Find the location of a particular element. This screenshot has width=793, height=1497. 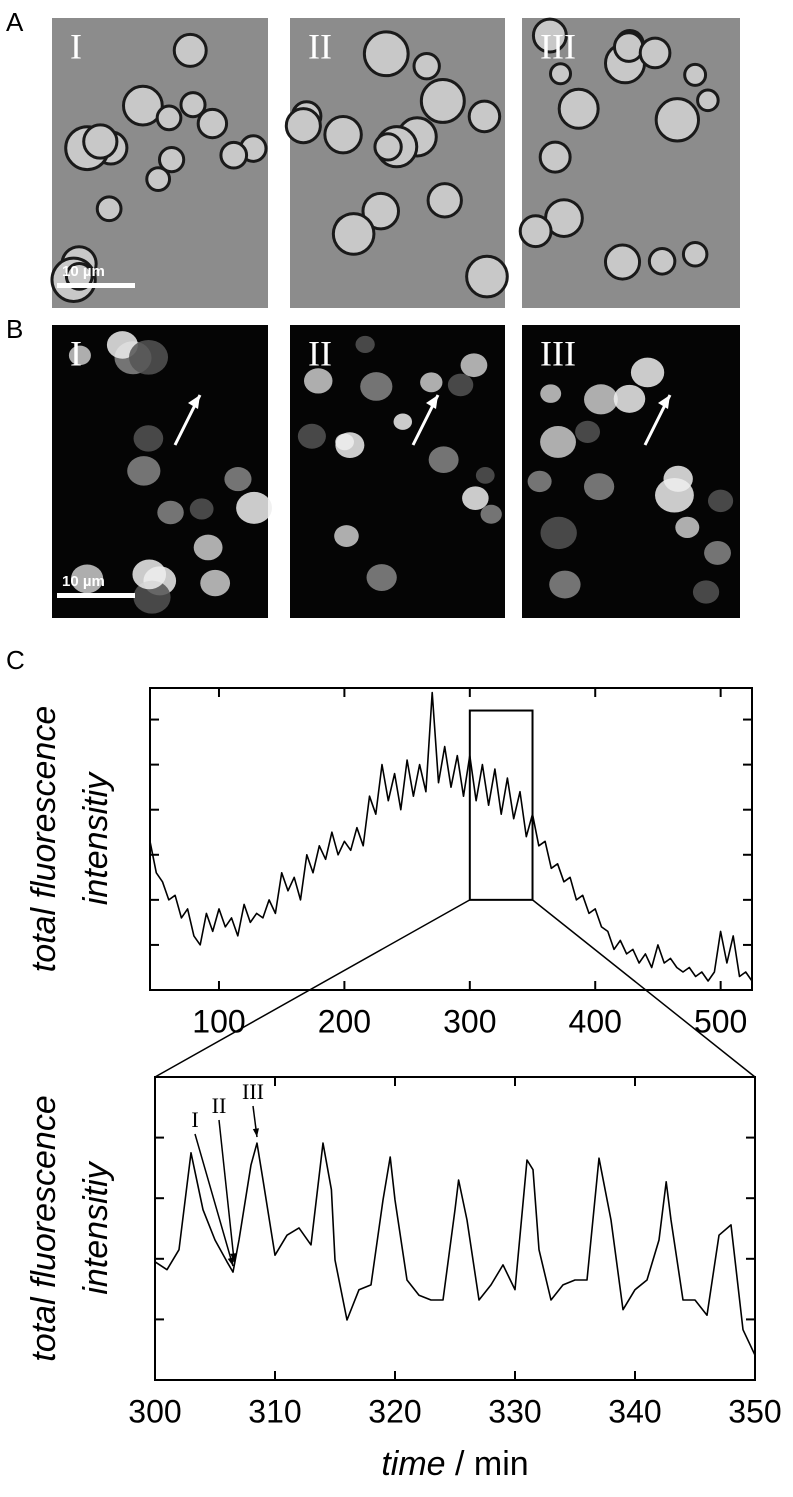

x-tick-label: 330 is located at coordinates (514, 1411).